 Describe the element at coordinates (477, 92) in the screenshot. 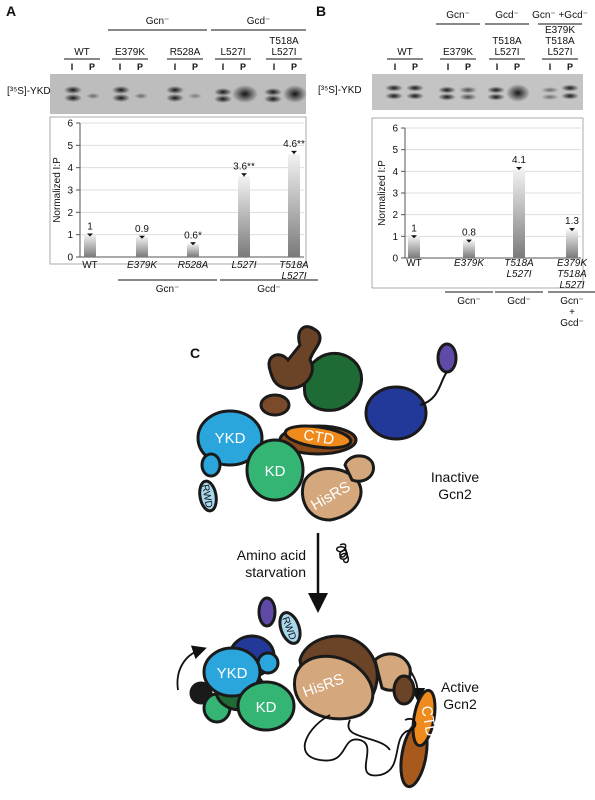

I see `blot-b` at that location.